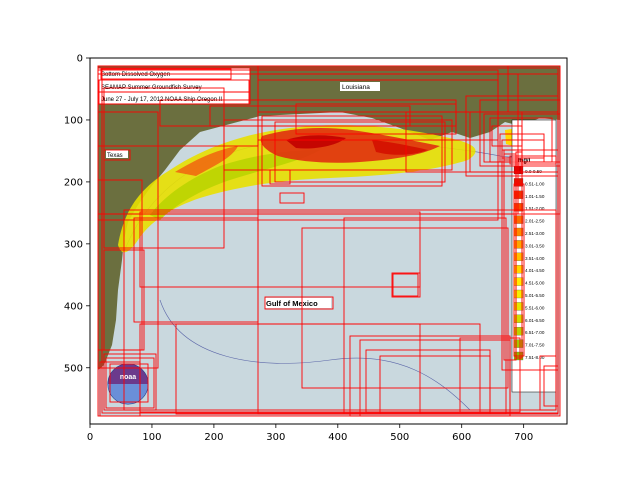  I want to click on legend-entry-label: 3.01-3.50, so click(535, 245).